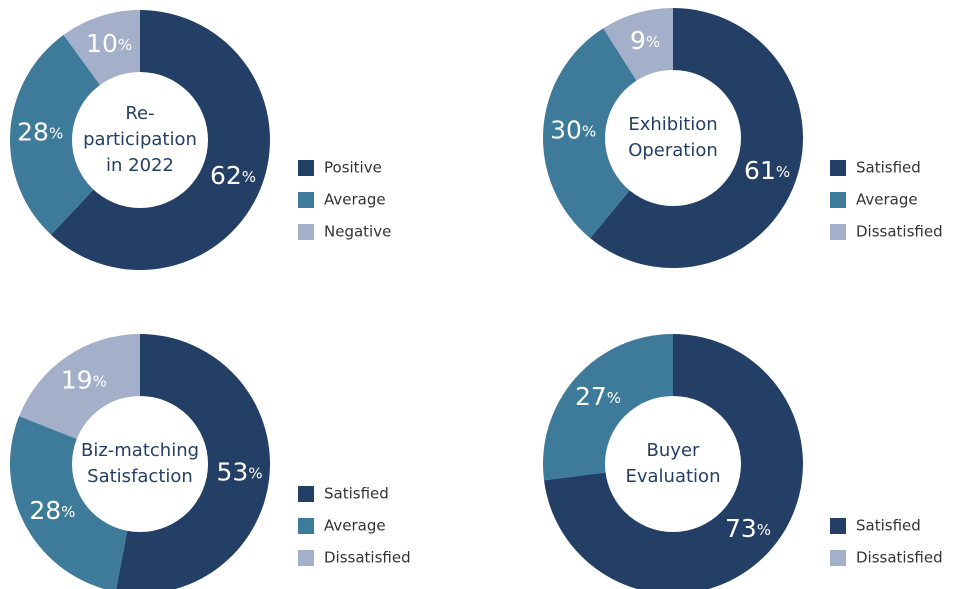 Image resolution: width=963 pixels, height=589 pixels. What do you see at coordinates (591, 396) in the screenshot?
I see `value-number: 27` at bounding box center [591, 396].